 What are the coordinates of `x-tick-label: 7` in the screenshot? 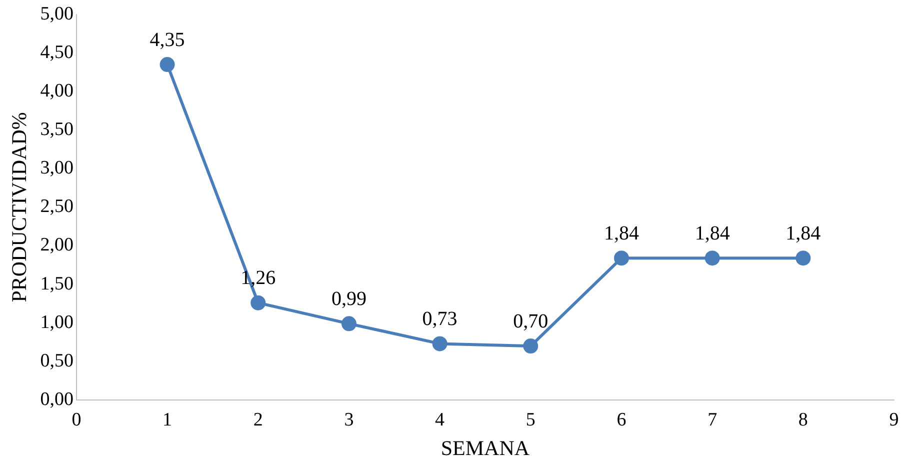 It's located at (713, 419).